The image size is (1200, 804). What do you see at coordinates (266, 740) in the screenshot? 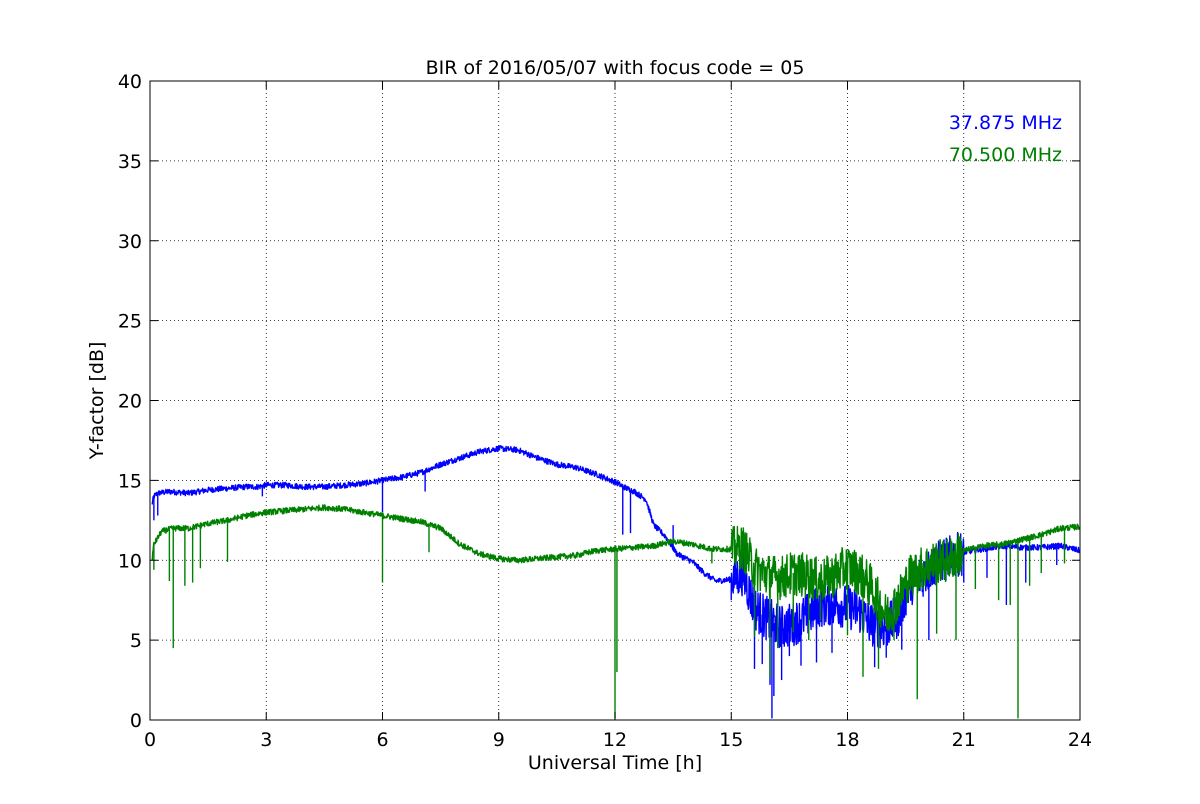
I see `x-tick-label: 3` at bounding box center [266, 740].